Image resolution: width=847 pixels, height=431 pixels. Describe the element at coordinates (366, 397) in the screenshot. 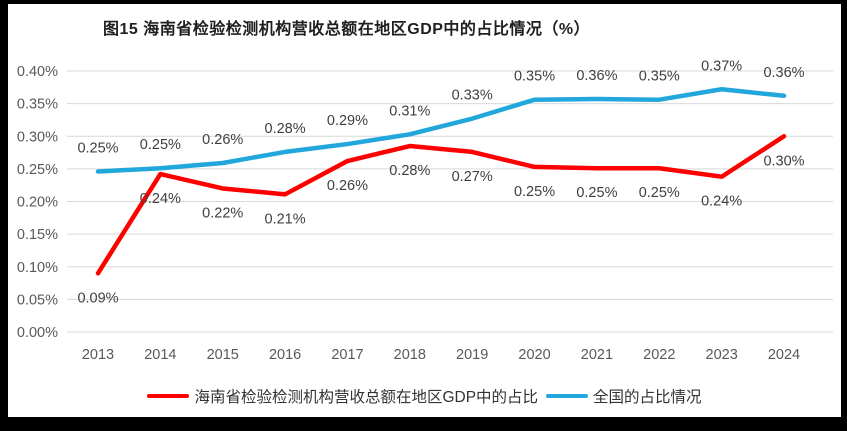

I see `legend-label-hainan: 海南省检验检测机构营收总额在地区GDP中的占比` at that location.